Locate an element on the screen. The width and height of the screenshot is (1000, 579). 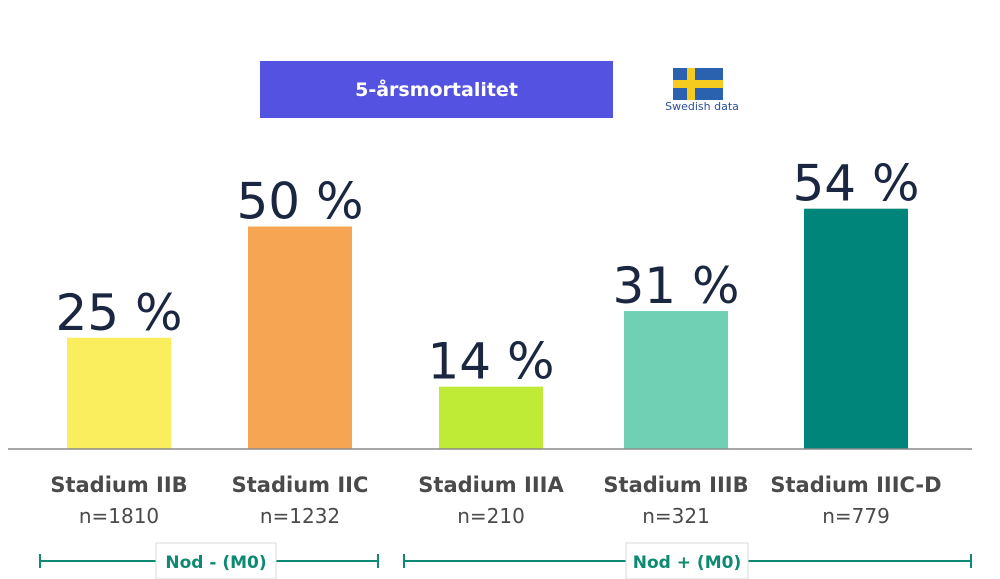
sample-size-label: n=1810 is located at coordinates (119, 516).